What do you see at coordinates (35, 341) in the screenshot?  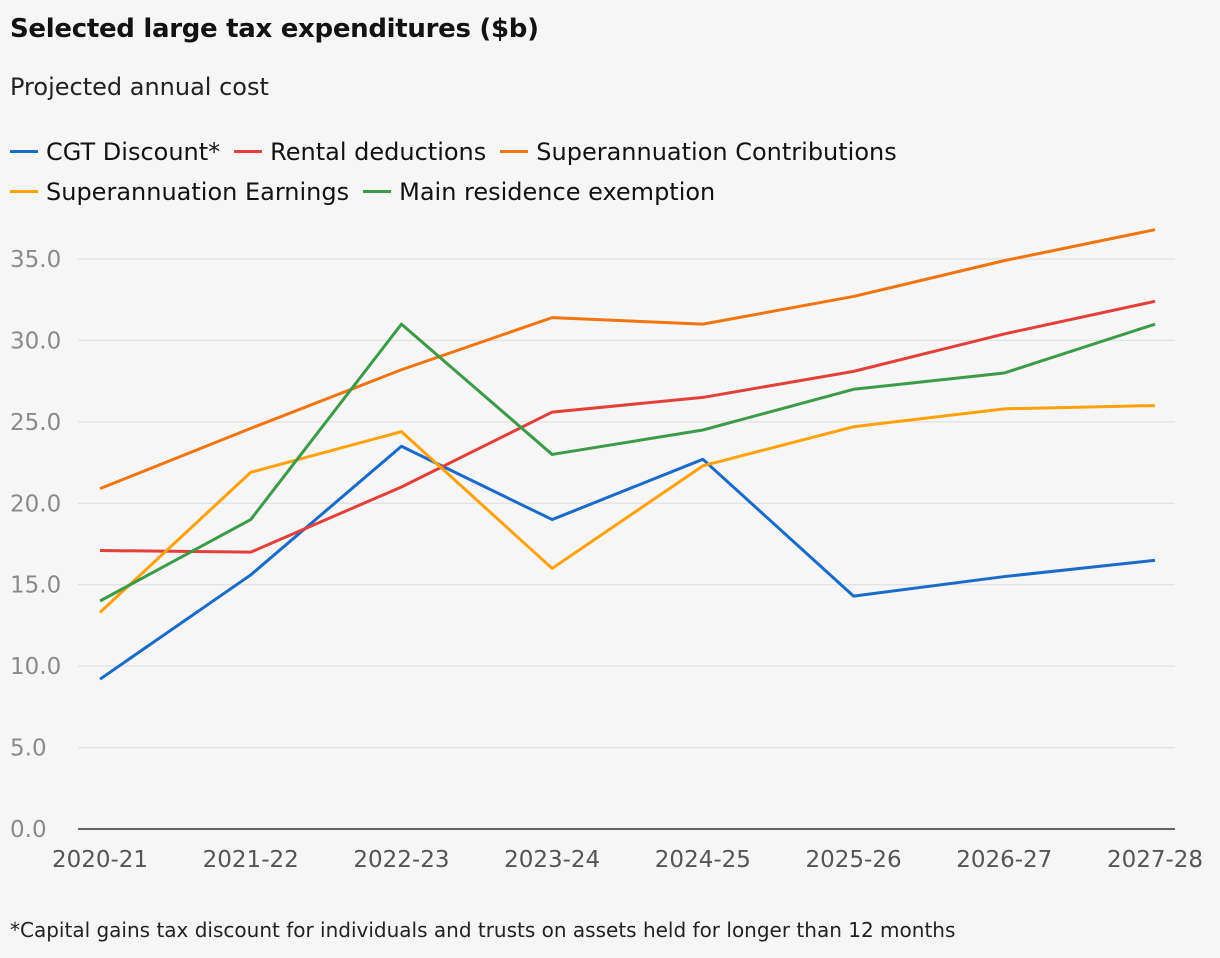 I see `y-tick-label: 30.0` at bounding box center [35, 341].